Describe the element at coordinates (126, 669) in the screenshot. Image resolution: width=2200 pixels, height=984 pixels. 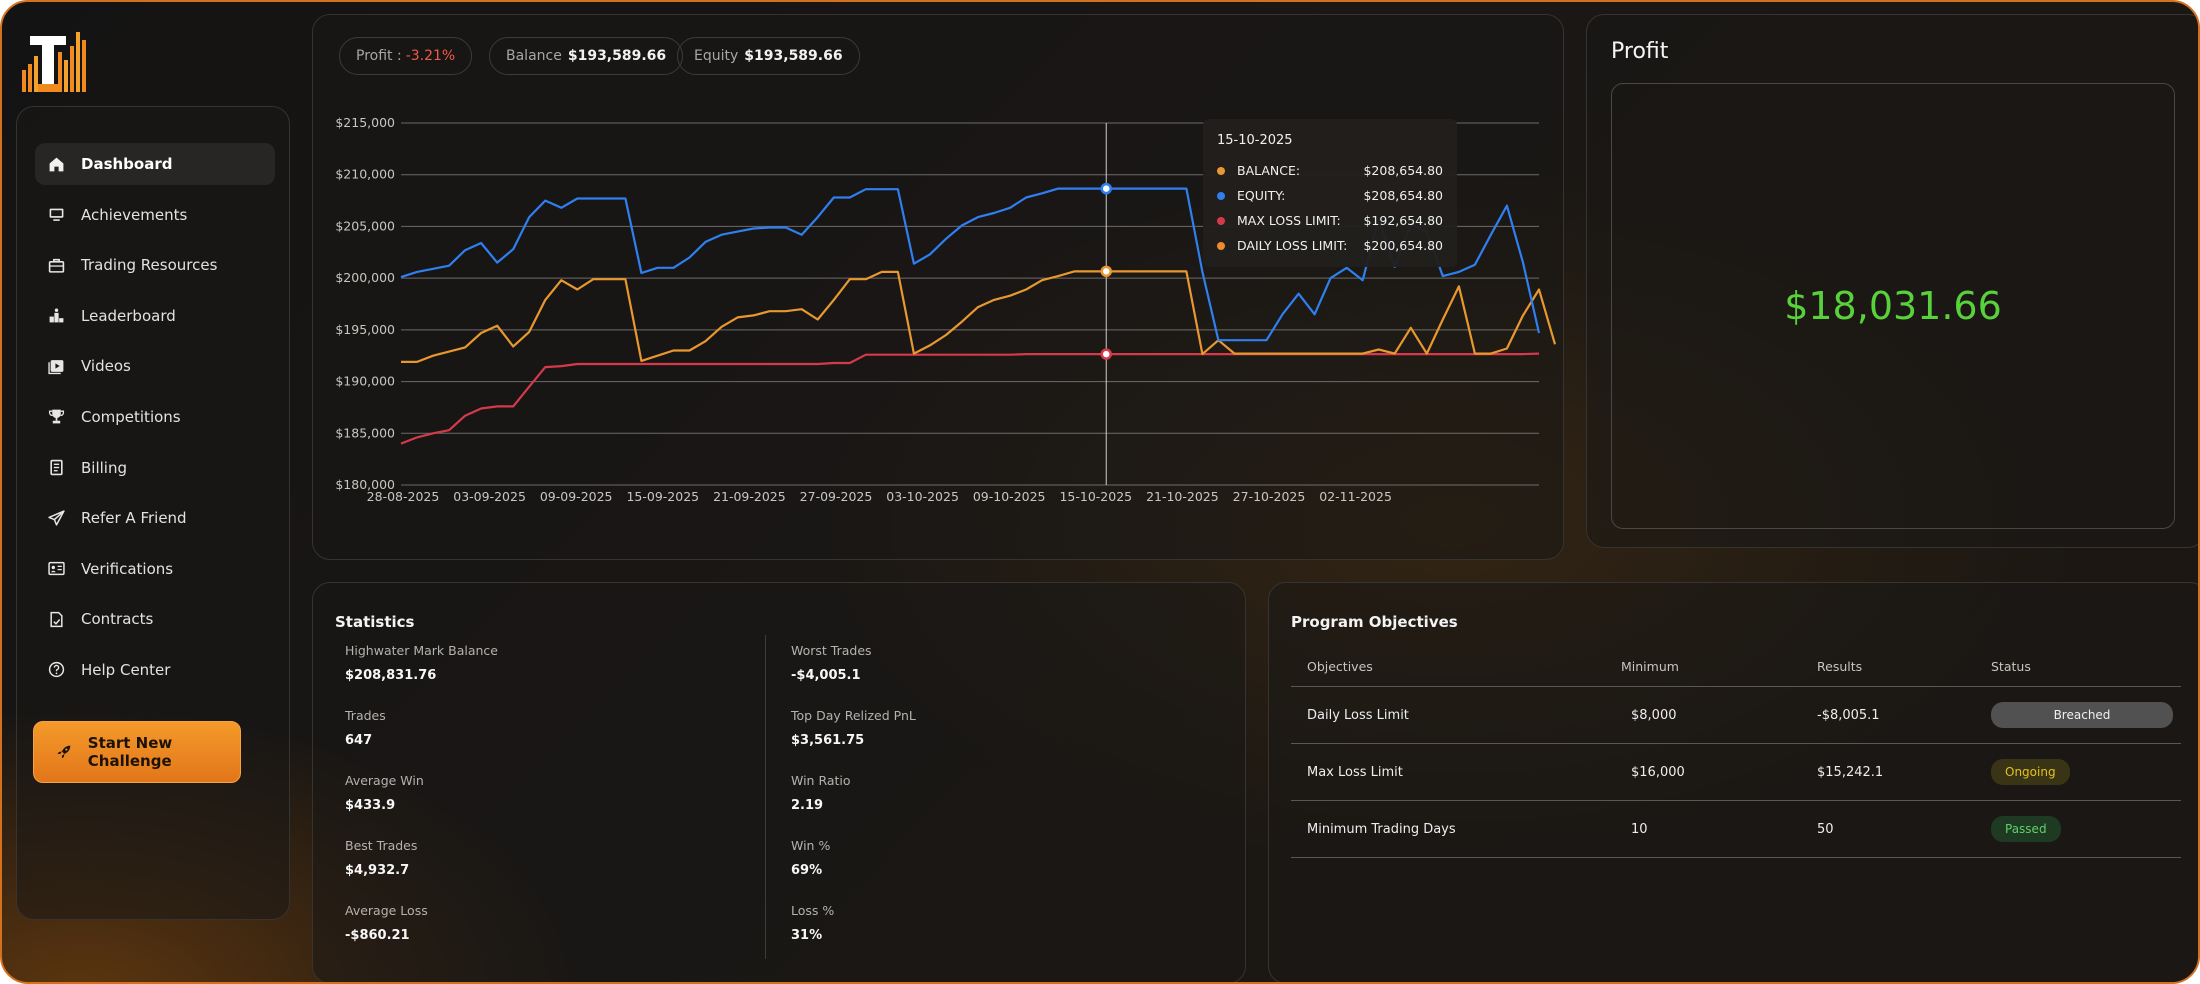
I see `sidebar-item-label: Help Center` at that location.